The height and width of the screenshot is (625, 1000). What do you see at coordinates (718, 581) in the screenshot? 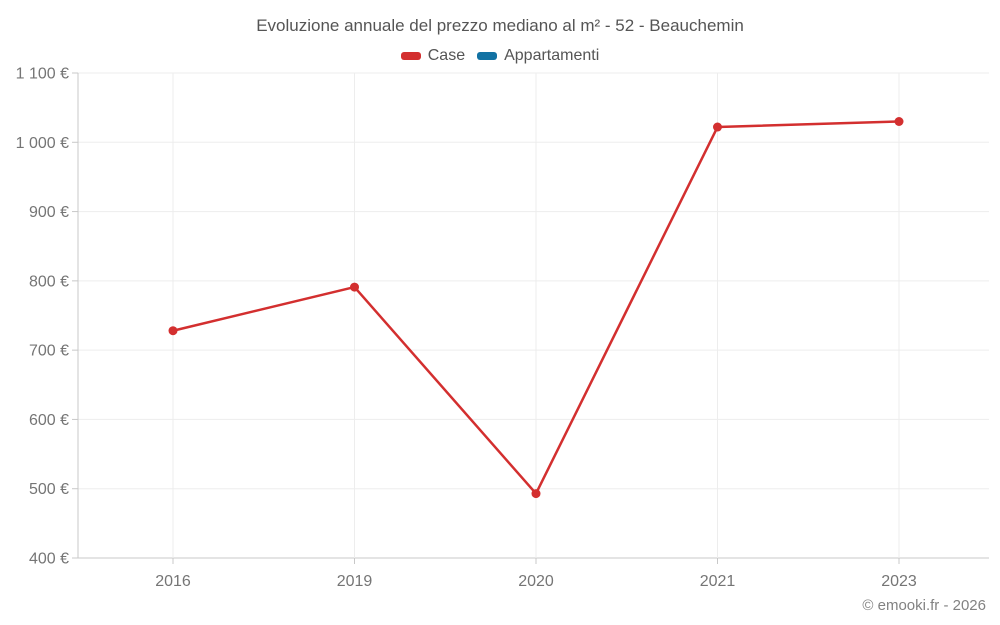
I see `x-tick-label: 2021` at bounding box center [718, 581].